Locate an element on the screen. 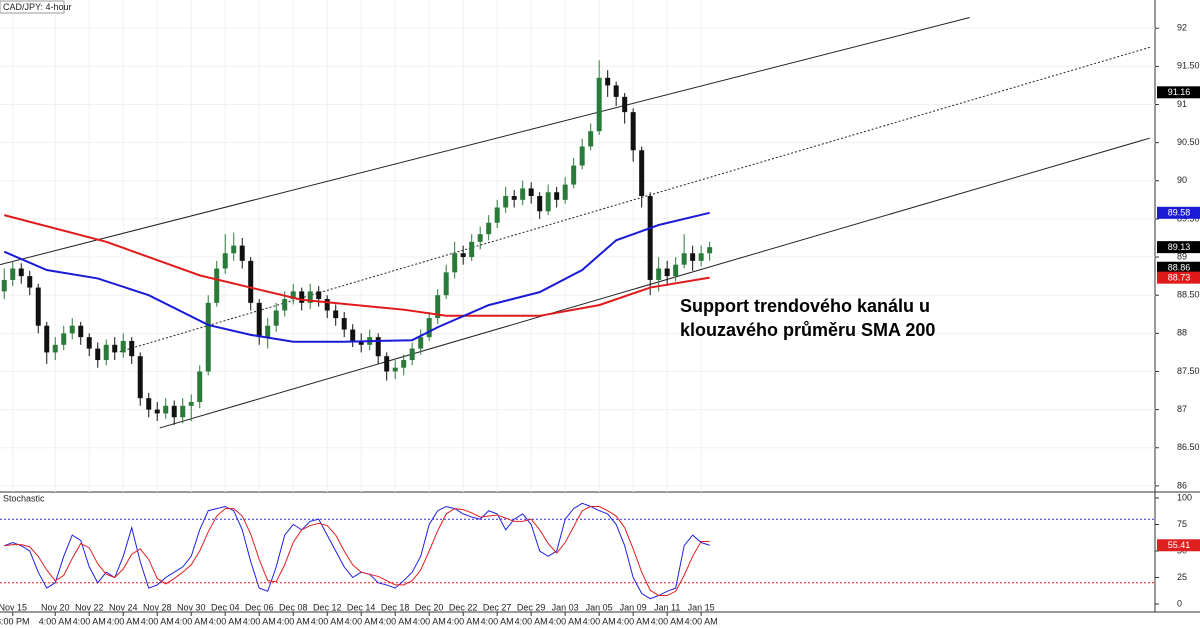 The image size is (1200, 628). y-tick-label: 87.50 is located at coordinates (1188, 371).